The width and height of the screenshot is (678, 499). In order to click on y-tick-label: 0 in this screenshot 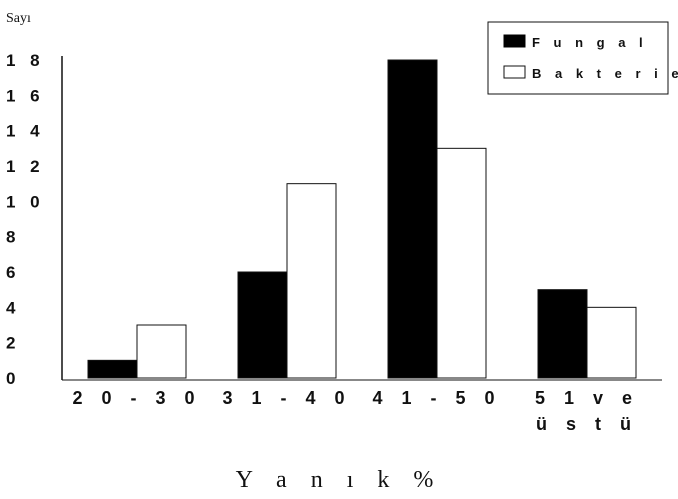, I will do `click(13, 378)`.